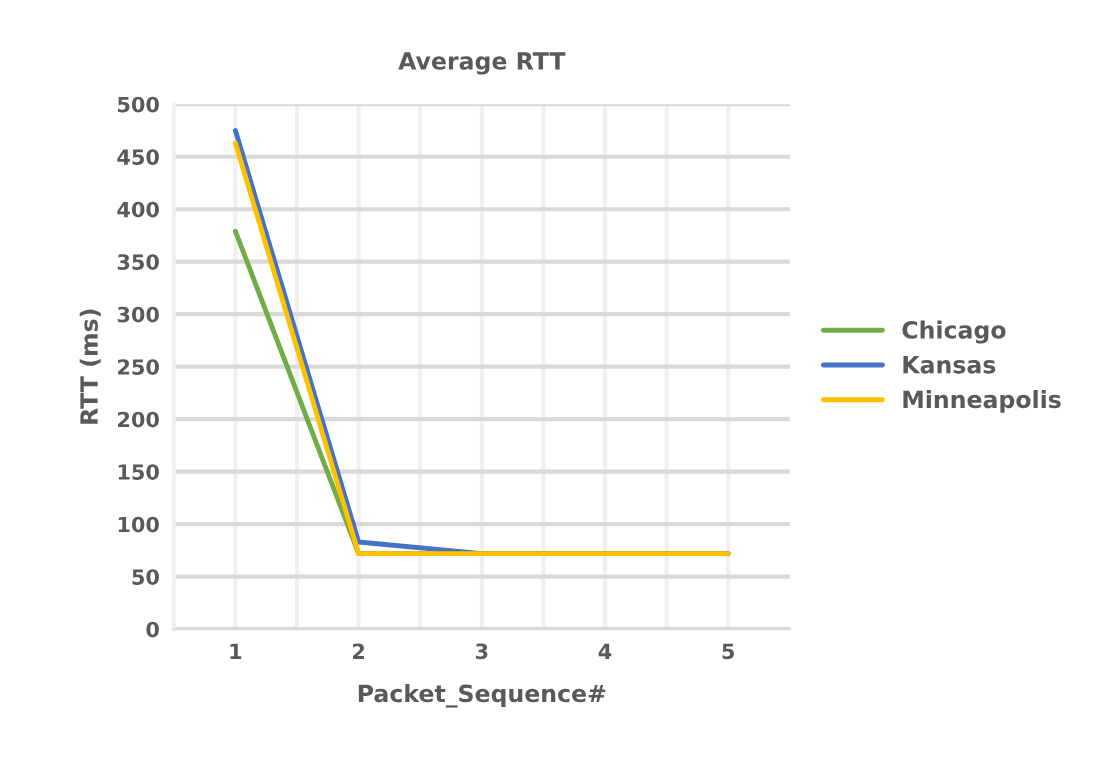 The width and height of the screenshot is (1100, 772). What do you see at coordinates (138, 209) in the screenshot?
I see `y-tick-label: 400` at bounding box center [138, 209].